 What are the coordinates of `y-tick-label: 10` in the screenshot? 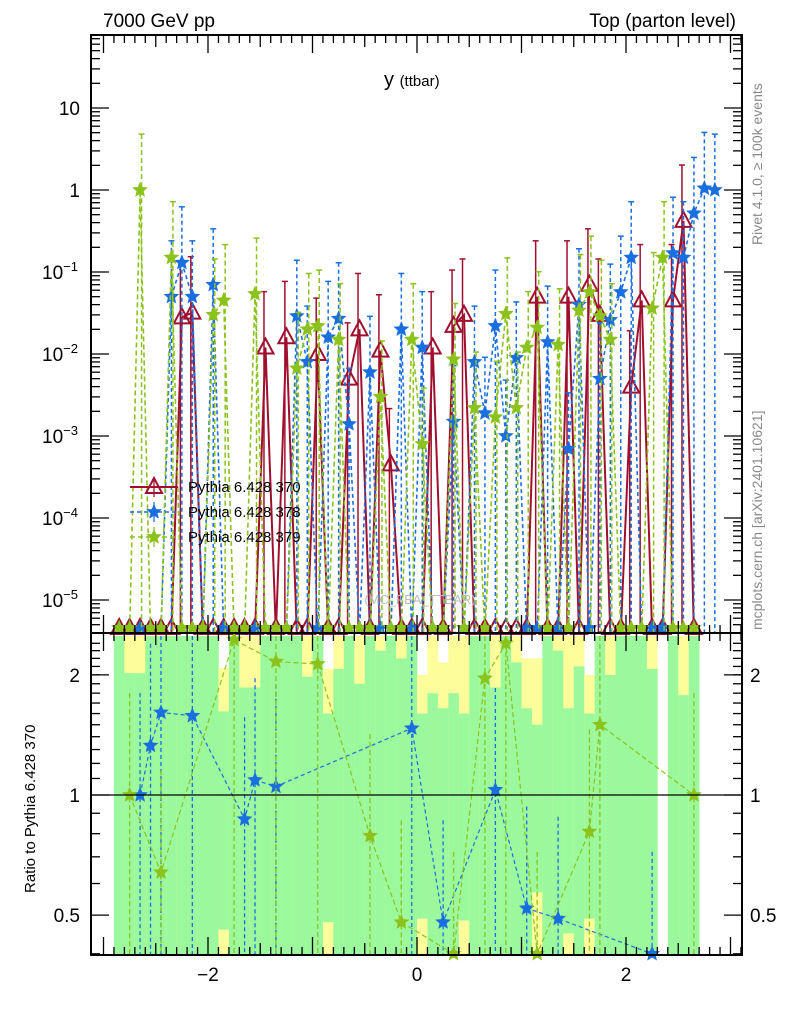 It's located at (69, 109).